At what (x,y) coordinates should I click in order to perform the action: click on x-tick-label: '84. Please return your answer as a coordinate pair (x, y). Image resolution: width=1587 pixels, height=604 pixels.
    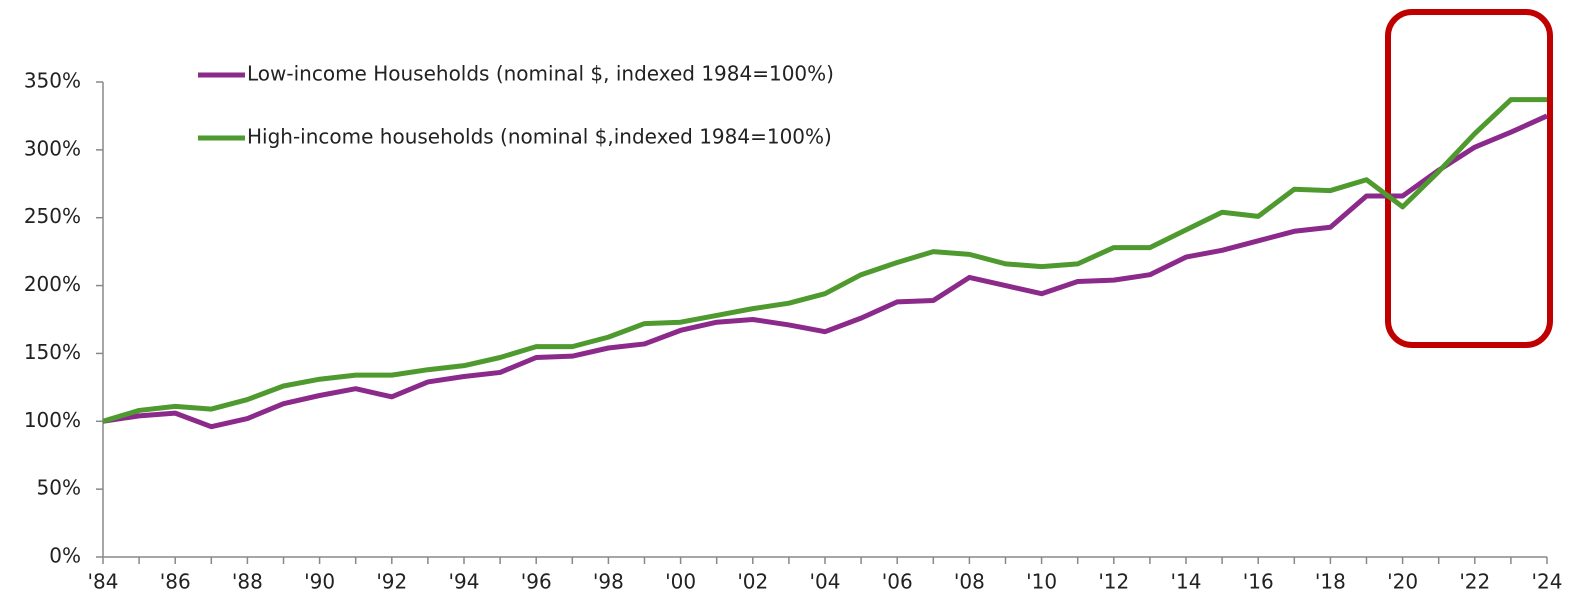
    Looking at the image, I should click on (103, 582).